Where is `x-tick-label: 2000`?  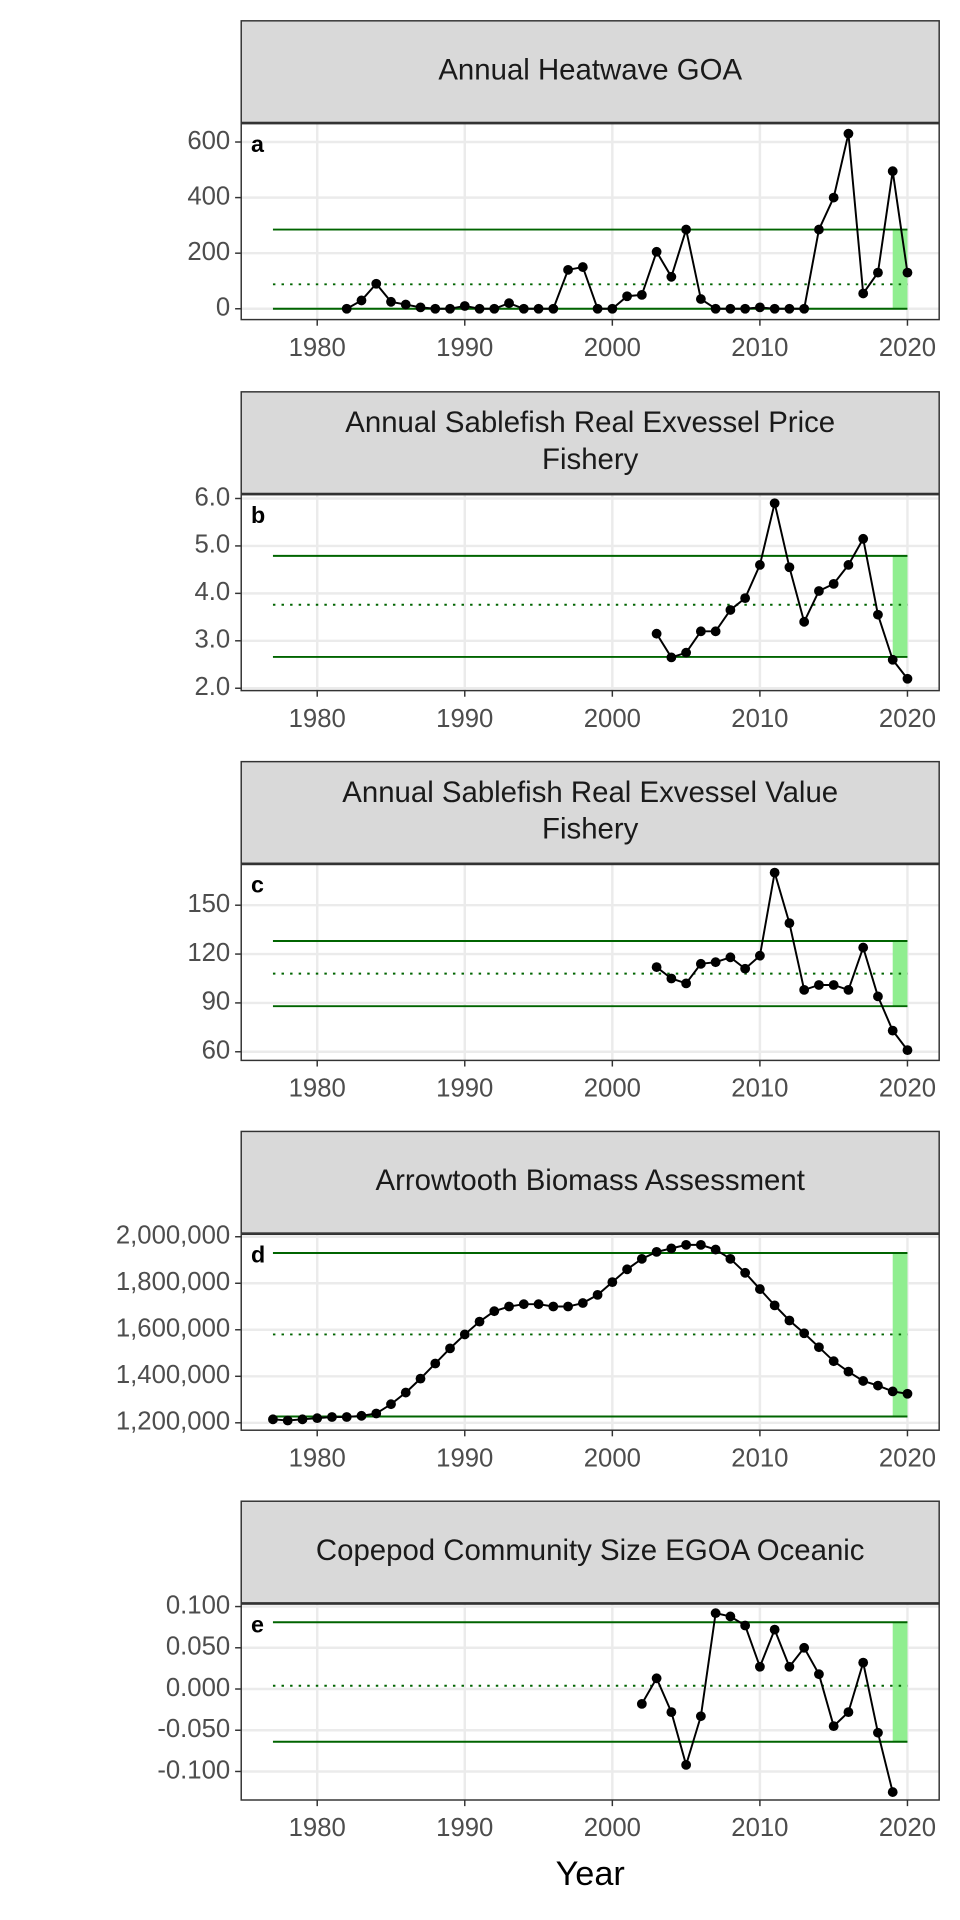
x-tick-label: 2000 is located at coordinates (612, 1089).